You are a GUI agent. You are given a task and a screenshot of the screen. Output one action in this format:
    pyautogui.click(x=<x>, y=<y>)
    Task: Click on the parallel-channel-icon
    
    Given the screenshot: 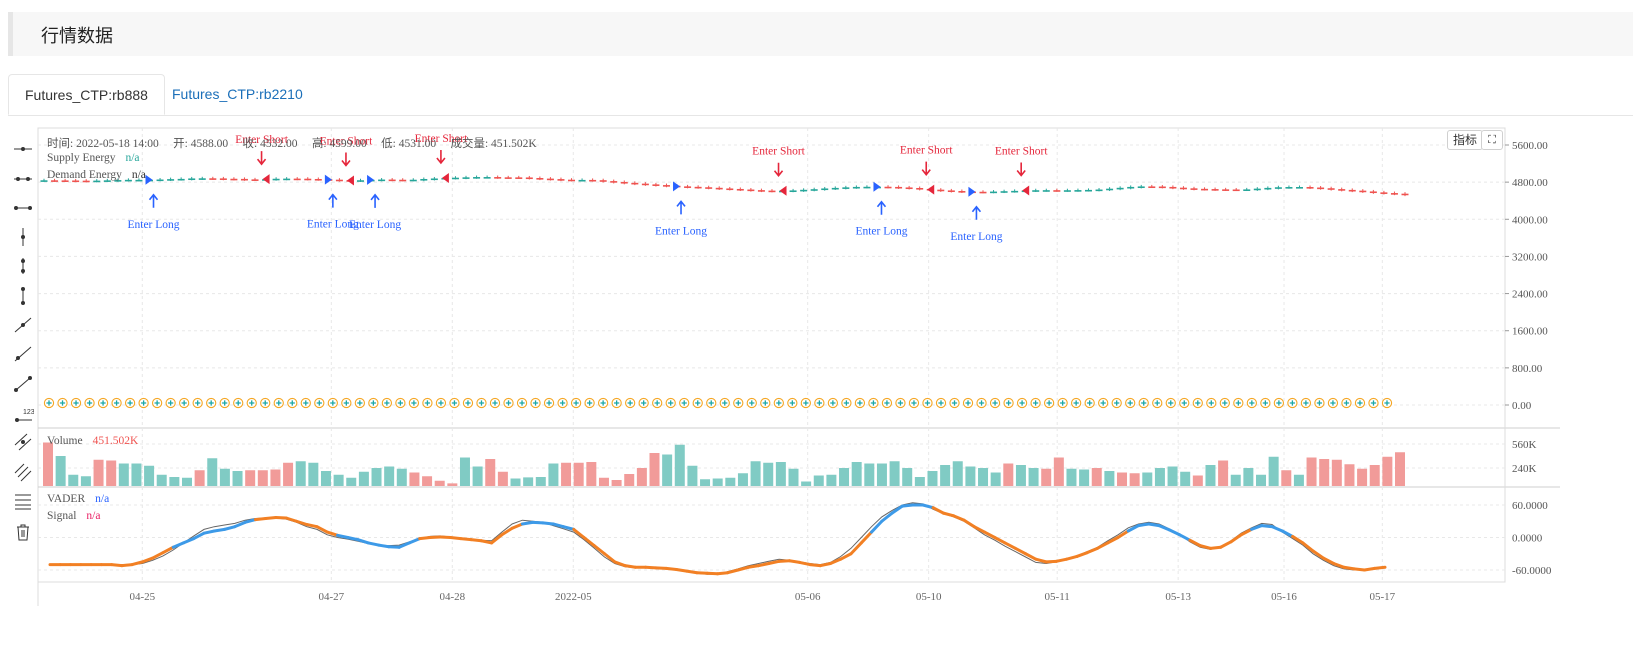 What is the action you would take?
    pyautogui.click(x=23, y=442)
    